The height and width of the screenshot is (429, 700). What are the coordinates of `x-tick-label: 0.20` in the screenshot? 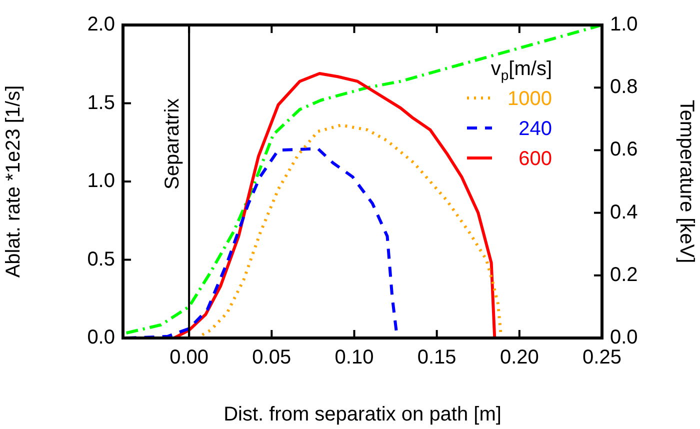 It's located at (519, 357).